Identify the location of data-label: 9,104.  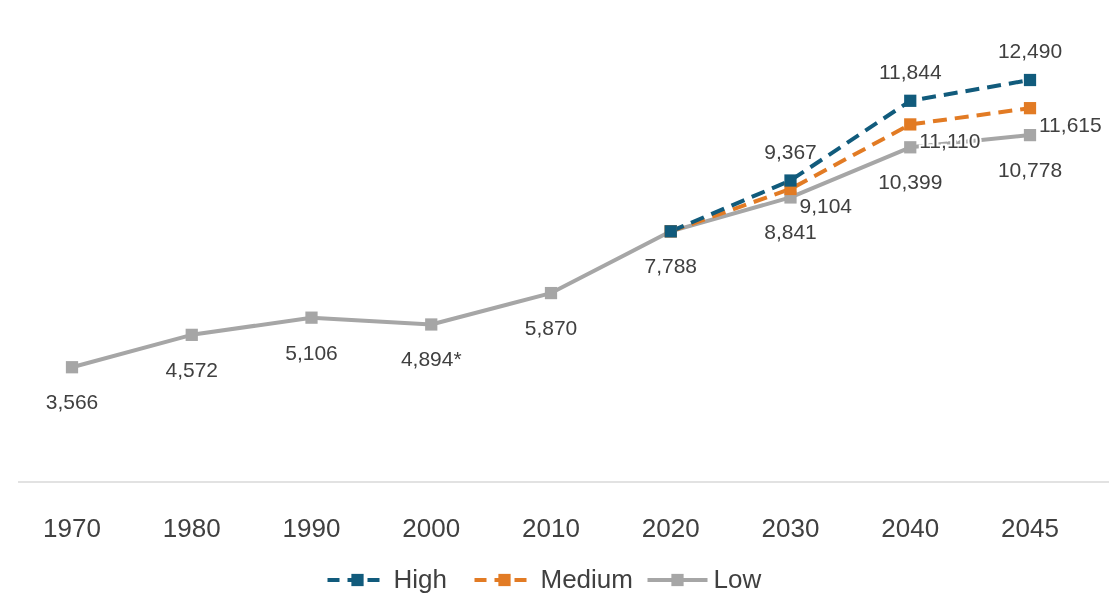
(826, 205).